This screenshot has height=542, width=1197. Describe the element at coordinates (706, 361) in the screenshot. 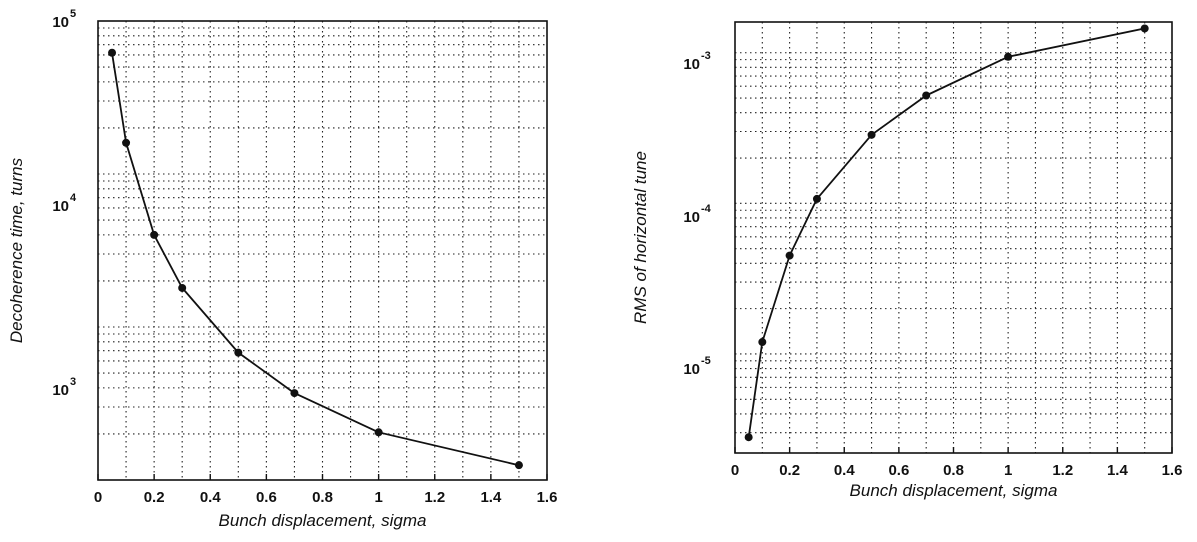

I see `y-tick-exponent: -5` at that location.